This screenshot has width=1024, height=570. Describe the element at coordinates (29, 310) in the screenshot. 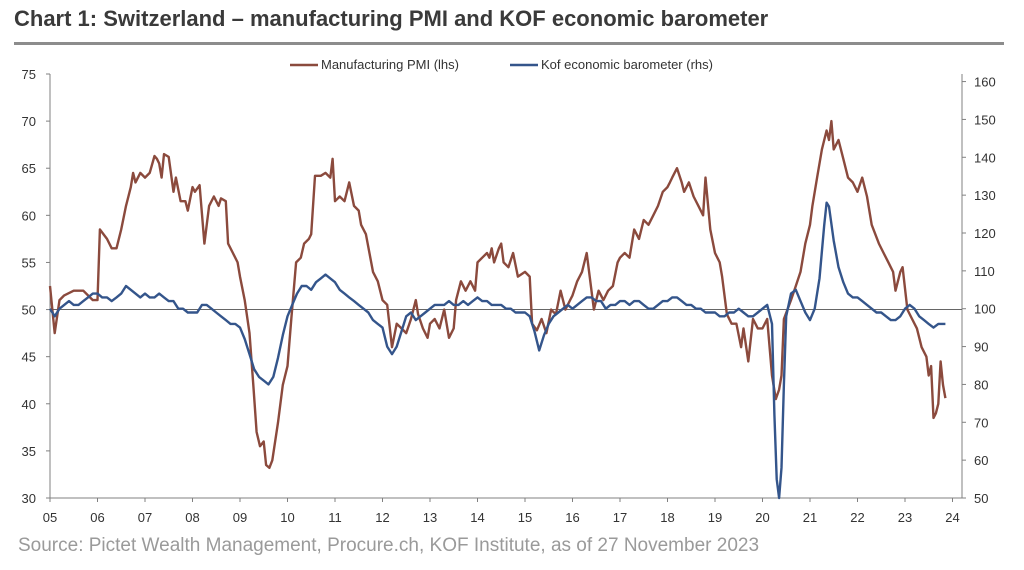

I see `y-tick-label-left: 50` at that location.